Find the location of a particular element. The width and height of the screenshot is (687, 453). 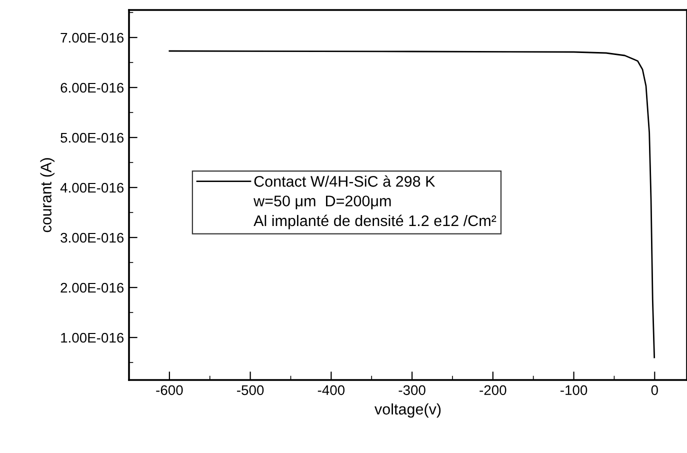

y-tick-label: 2.00E-016 is located at coordinates (92, 287).